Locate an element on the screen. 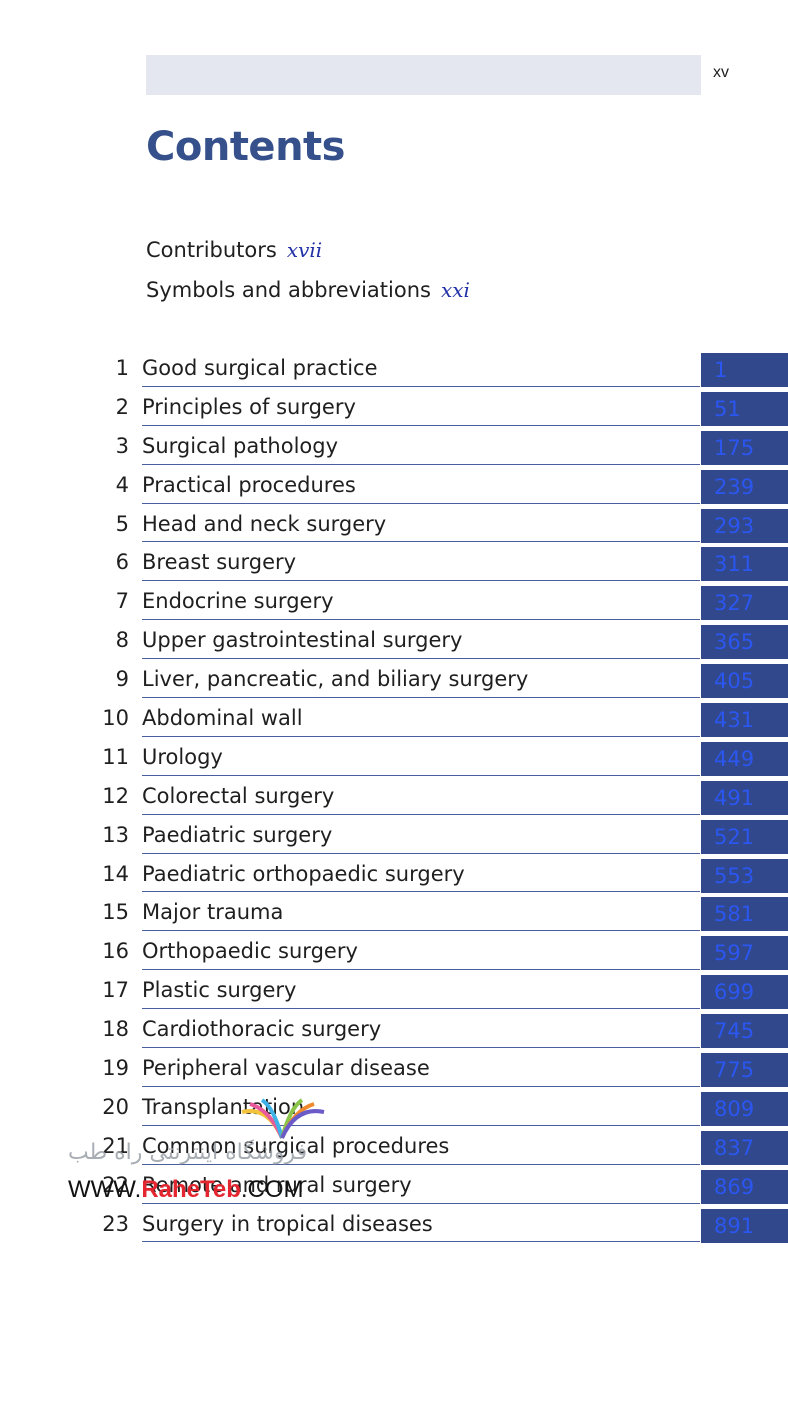 This screenshot has width=788, height=1418. watermark-persian-text: فروشگاه اینترنتی راه طب is located at coordinates (188, 1152).